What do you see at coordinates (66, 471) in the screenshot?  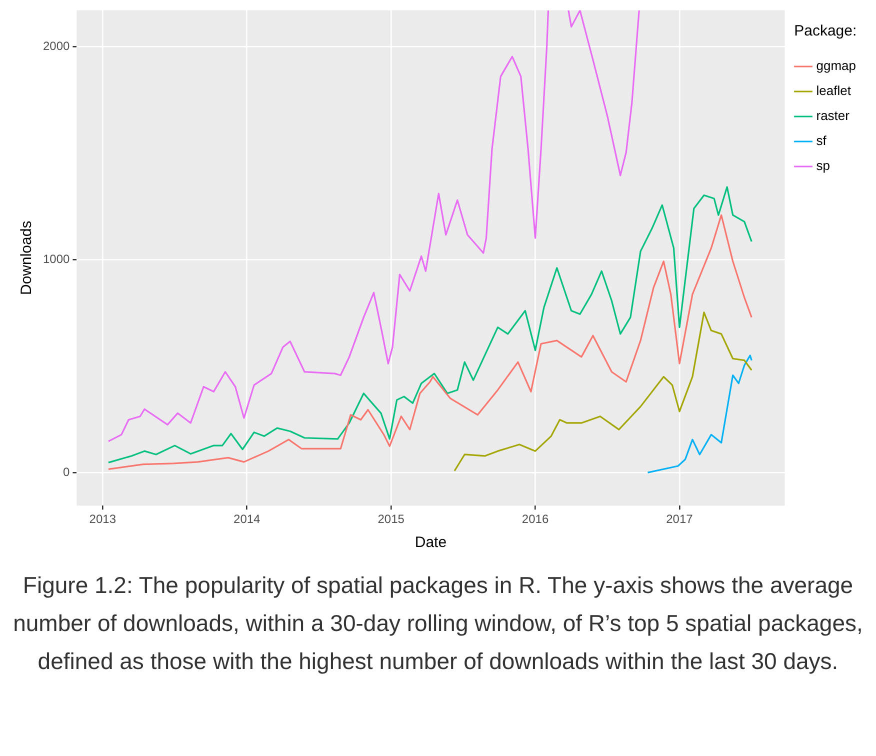 I see `y-tick-label: 0` at bounding box center [66, 471].